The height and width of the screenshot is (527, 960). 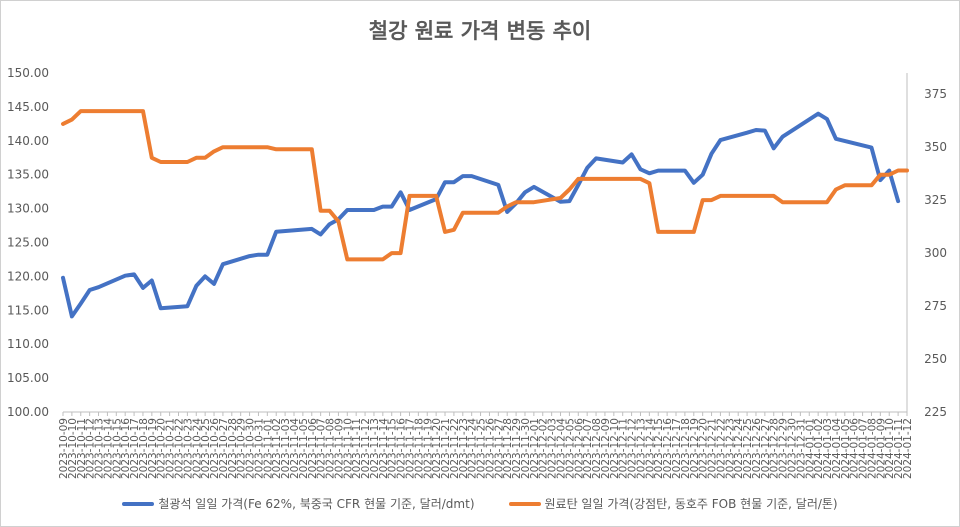 I want to click on x-tick-label: 2023-11-06, so click(x=313, y=448).